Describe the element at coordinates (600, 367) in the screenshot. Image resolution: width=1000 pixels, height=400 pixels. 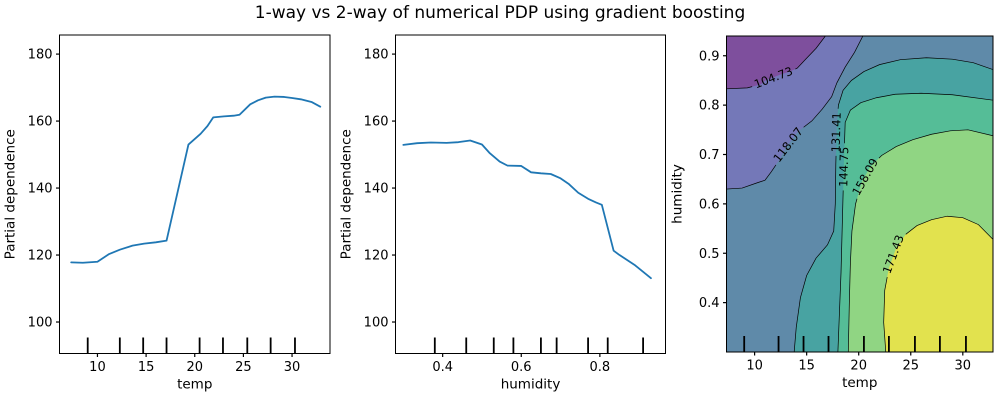
I see `x-tick-label: 0.8` at that location.